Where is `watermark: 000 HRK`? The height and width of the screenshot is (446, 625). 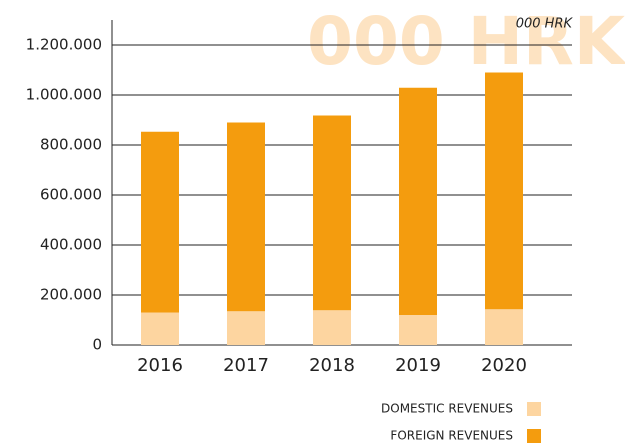
watermark: 000 HRK is located at coordinates (466, 41).